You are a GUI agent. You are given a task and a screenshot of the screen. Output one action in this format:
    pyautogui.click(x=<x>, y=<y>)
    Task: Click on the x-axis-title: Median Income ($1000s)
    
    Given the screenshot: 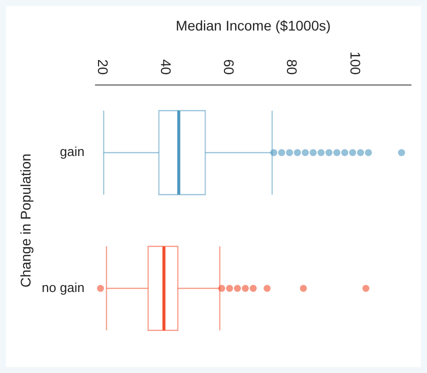 What is the action you would take?
    pyautogui.click(x=253, y=25)
    